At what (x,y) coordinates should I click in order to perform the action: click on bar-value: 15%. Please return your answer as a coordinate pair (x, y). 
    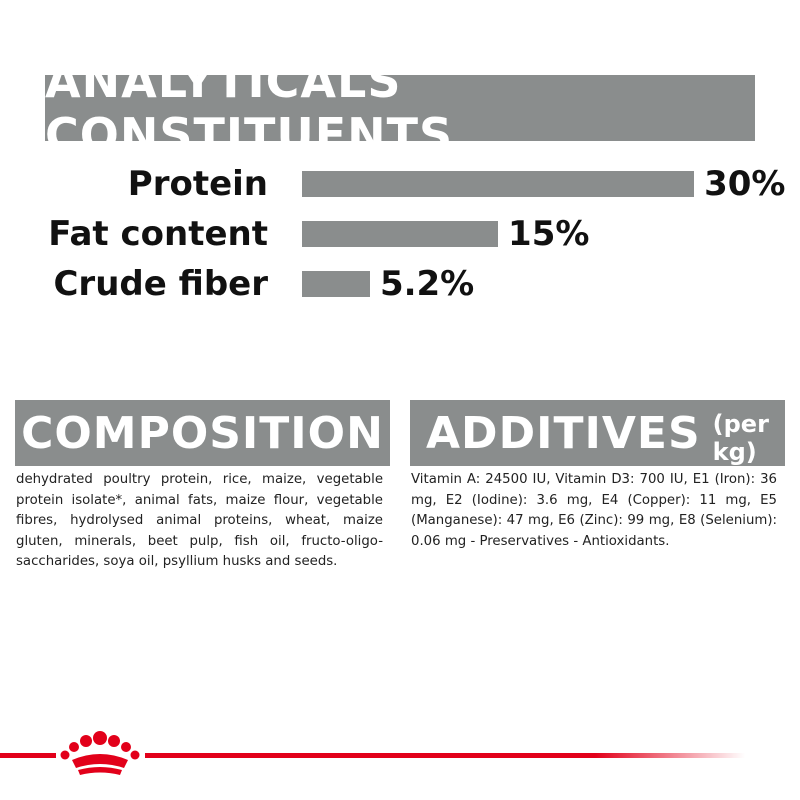
    Looking at the image, I should click on (549, 234).